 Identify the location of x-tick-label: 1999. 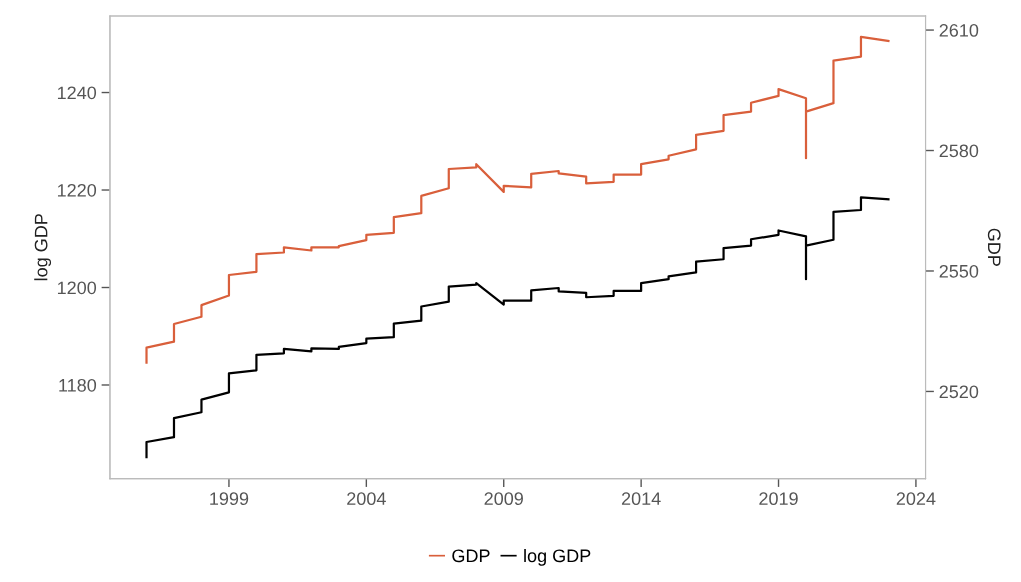
(229, 499).